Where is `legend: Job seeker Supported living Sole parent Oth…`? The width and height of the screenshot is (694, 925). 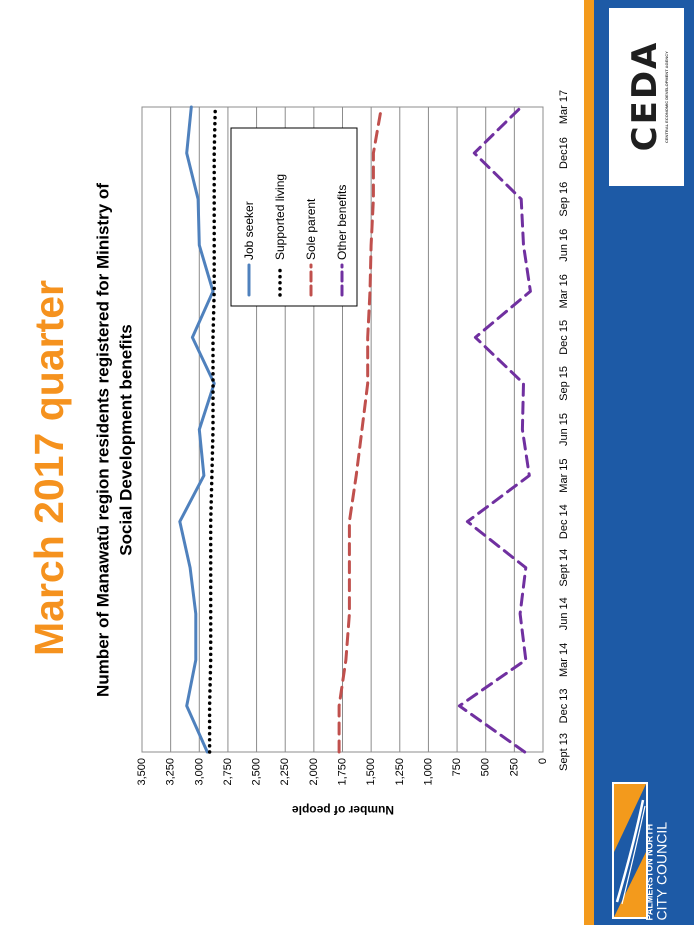
legend: Job seeker Supported living Sole parent Oth… is located at coordinates (294, 217).